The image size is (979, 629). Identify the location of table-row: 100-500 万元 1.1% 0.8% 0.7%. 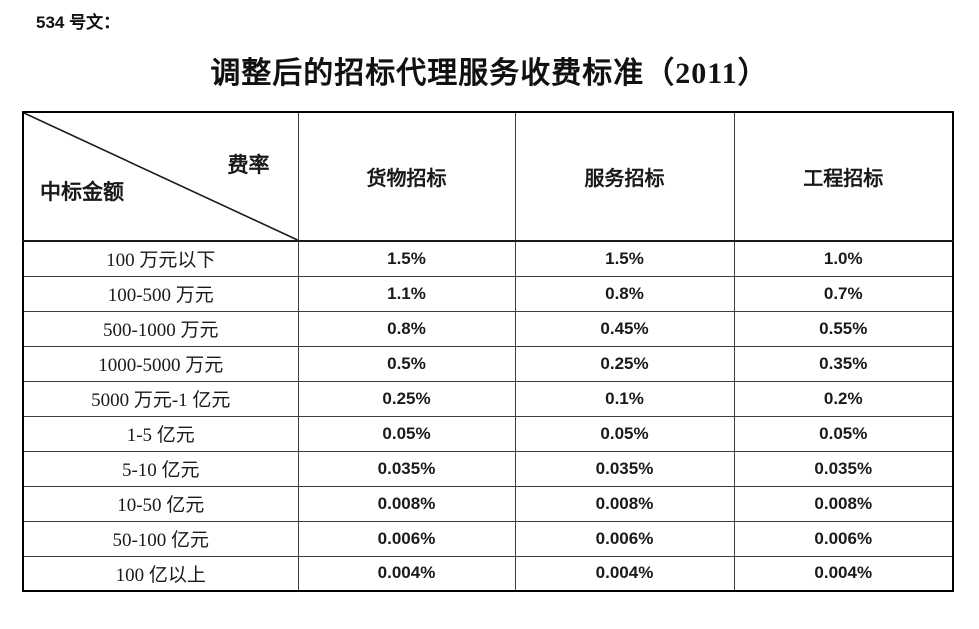
(488, 293).